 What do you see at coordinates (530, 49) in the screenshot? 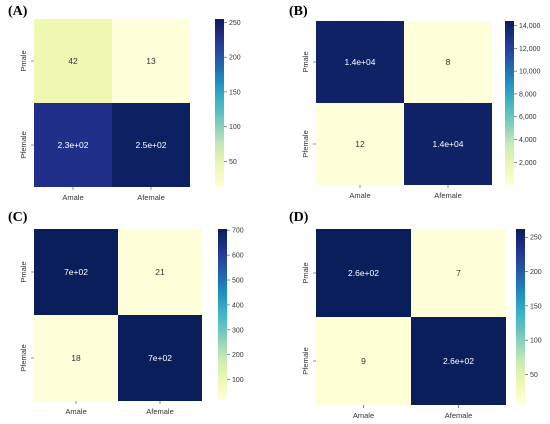
I see `colorbar-tick-label: 12,000` at bounding box center [530, 49].